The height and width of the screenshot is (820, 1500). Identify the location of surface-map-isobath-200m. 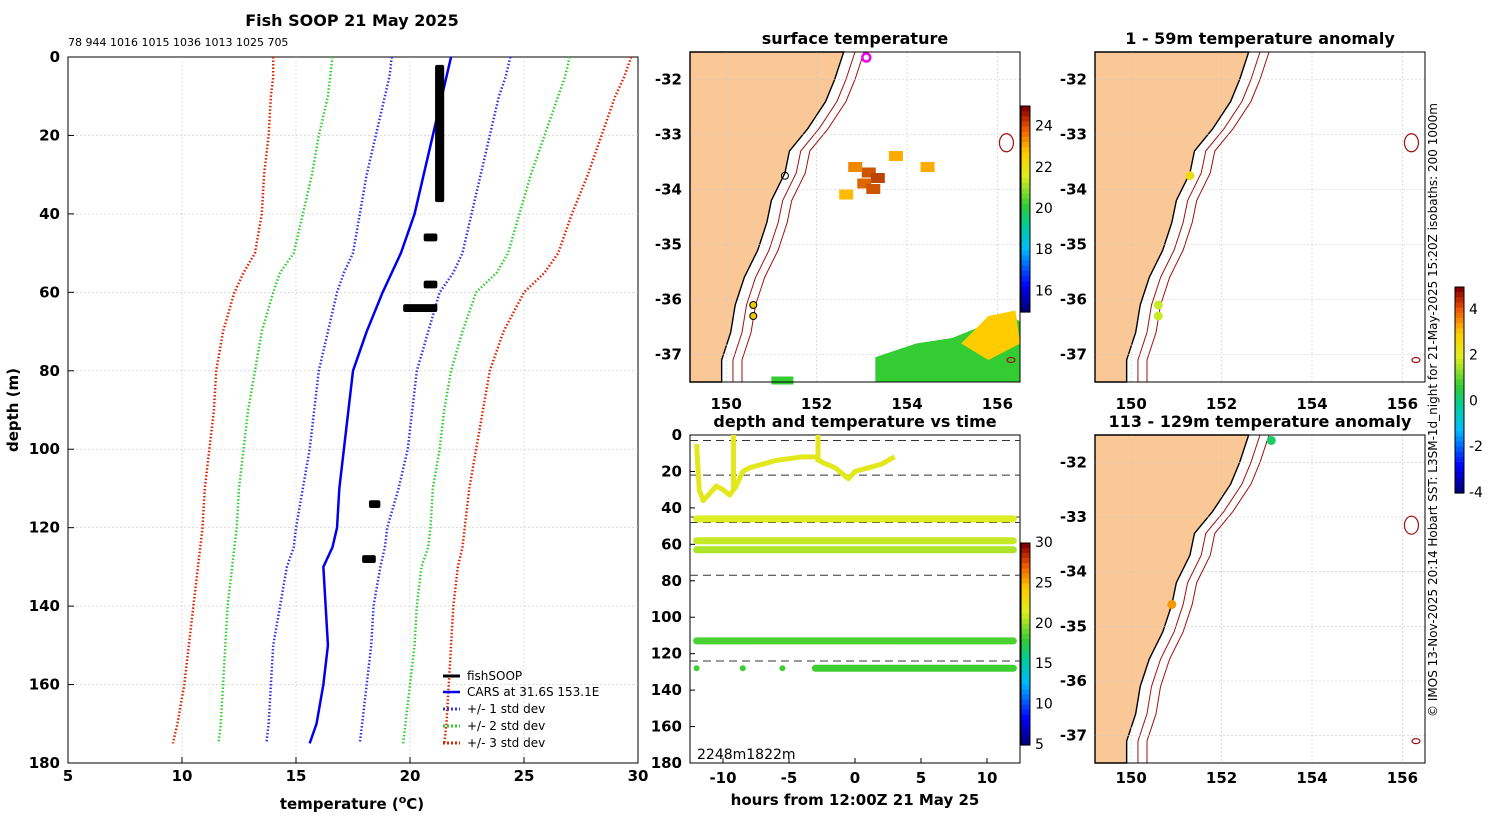
(794, 216).